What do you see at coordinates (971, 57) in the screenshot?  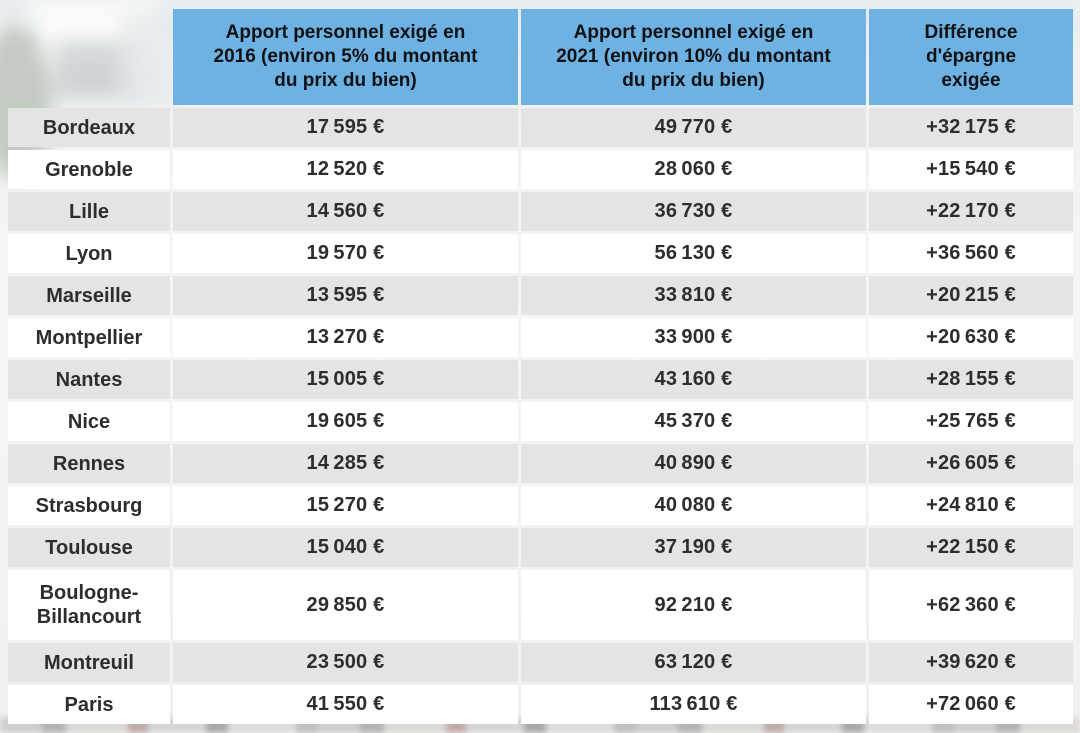 I see `column-header-difference: Différence d'épargne exigée` at bounding box center [971, 57].